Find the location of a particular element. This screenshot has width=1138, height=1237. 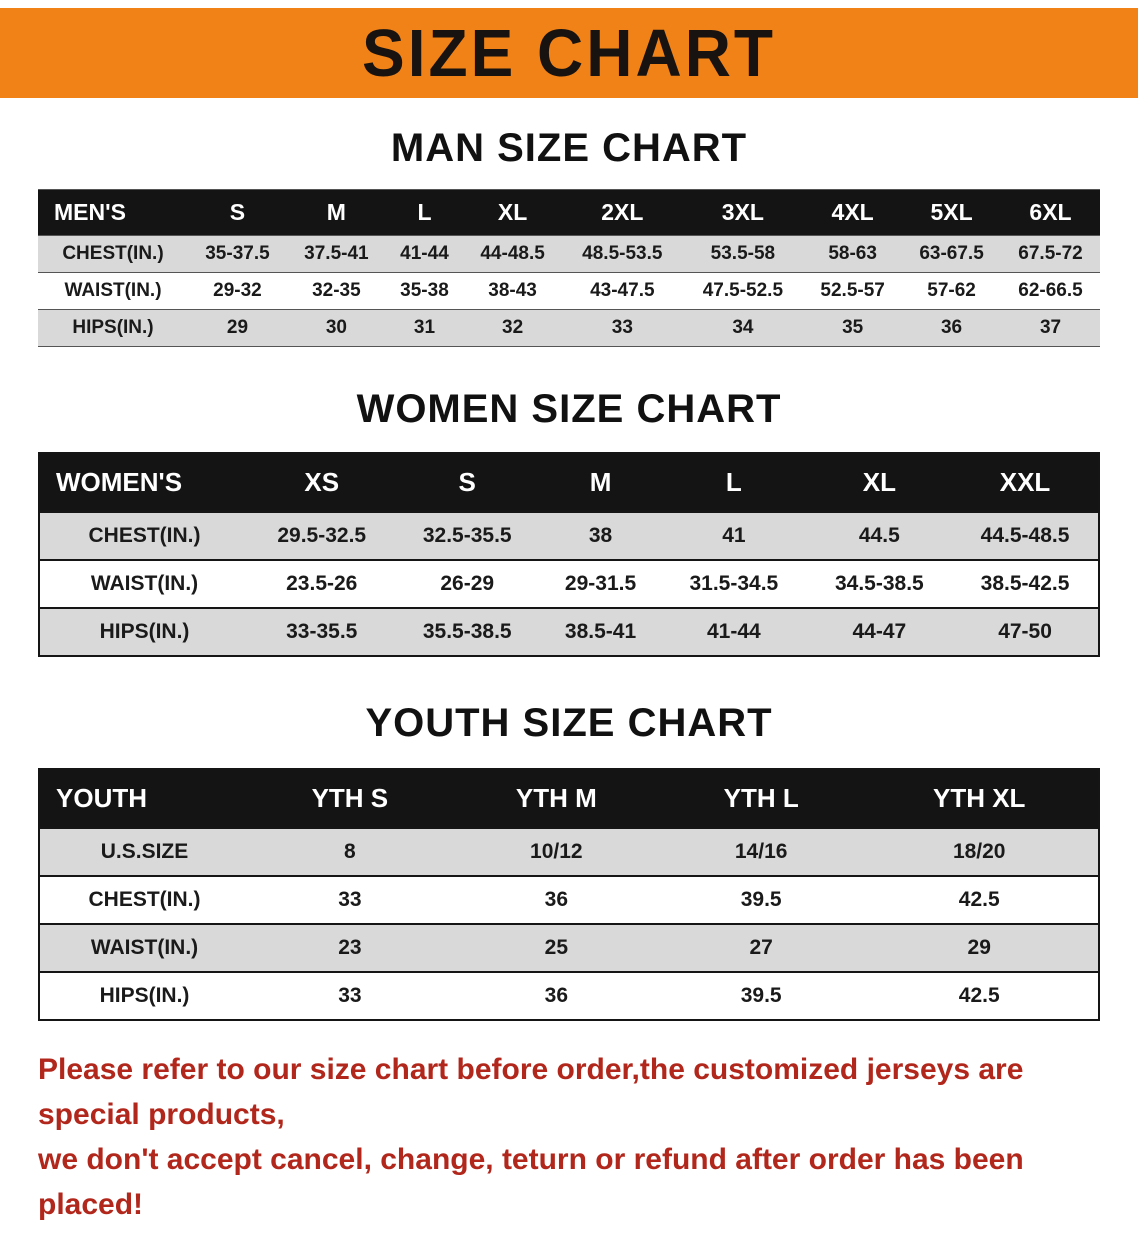

size-value: 47-50 is located at coordinates (1025, 631).